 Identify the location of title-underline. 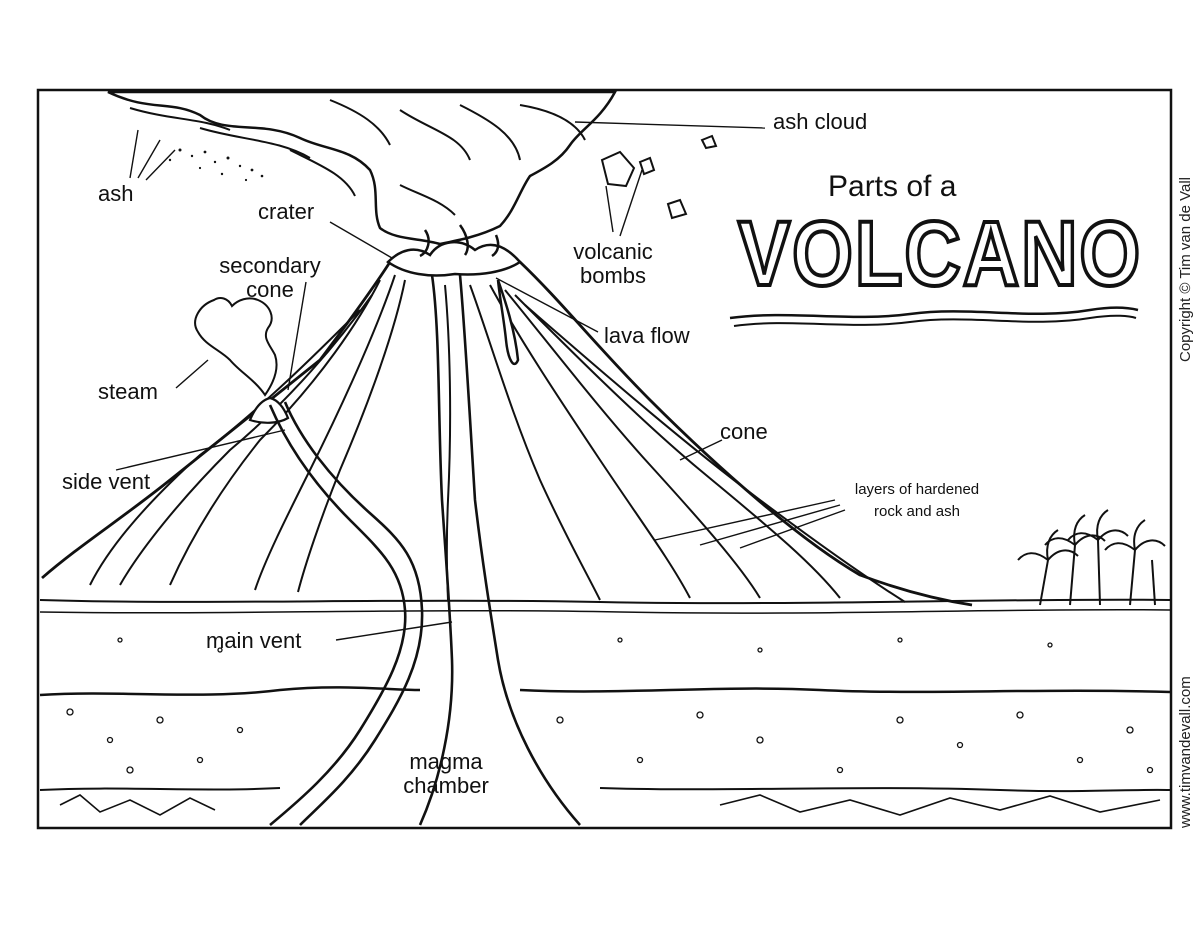
(934, 313).